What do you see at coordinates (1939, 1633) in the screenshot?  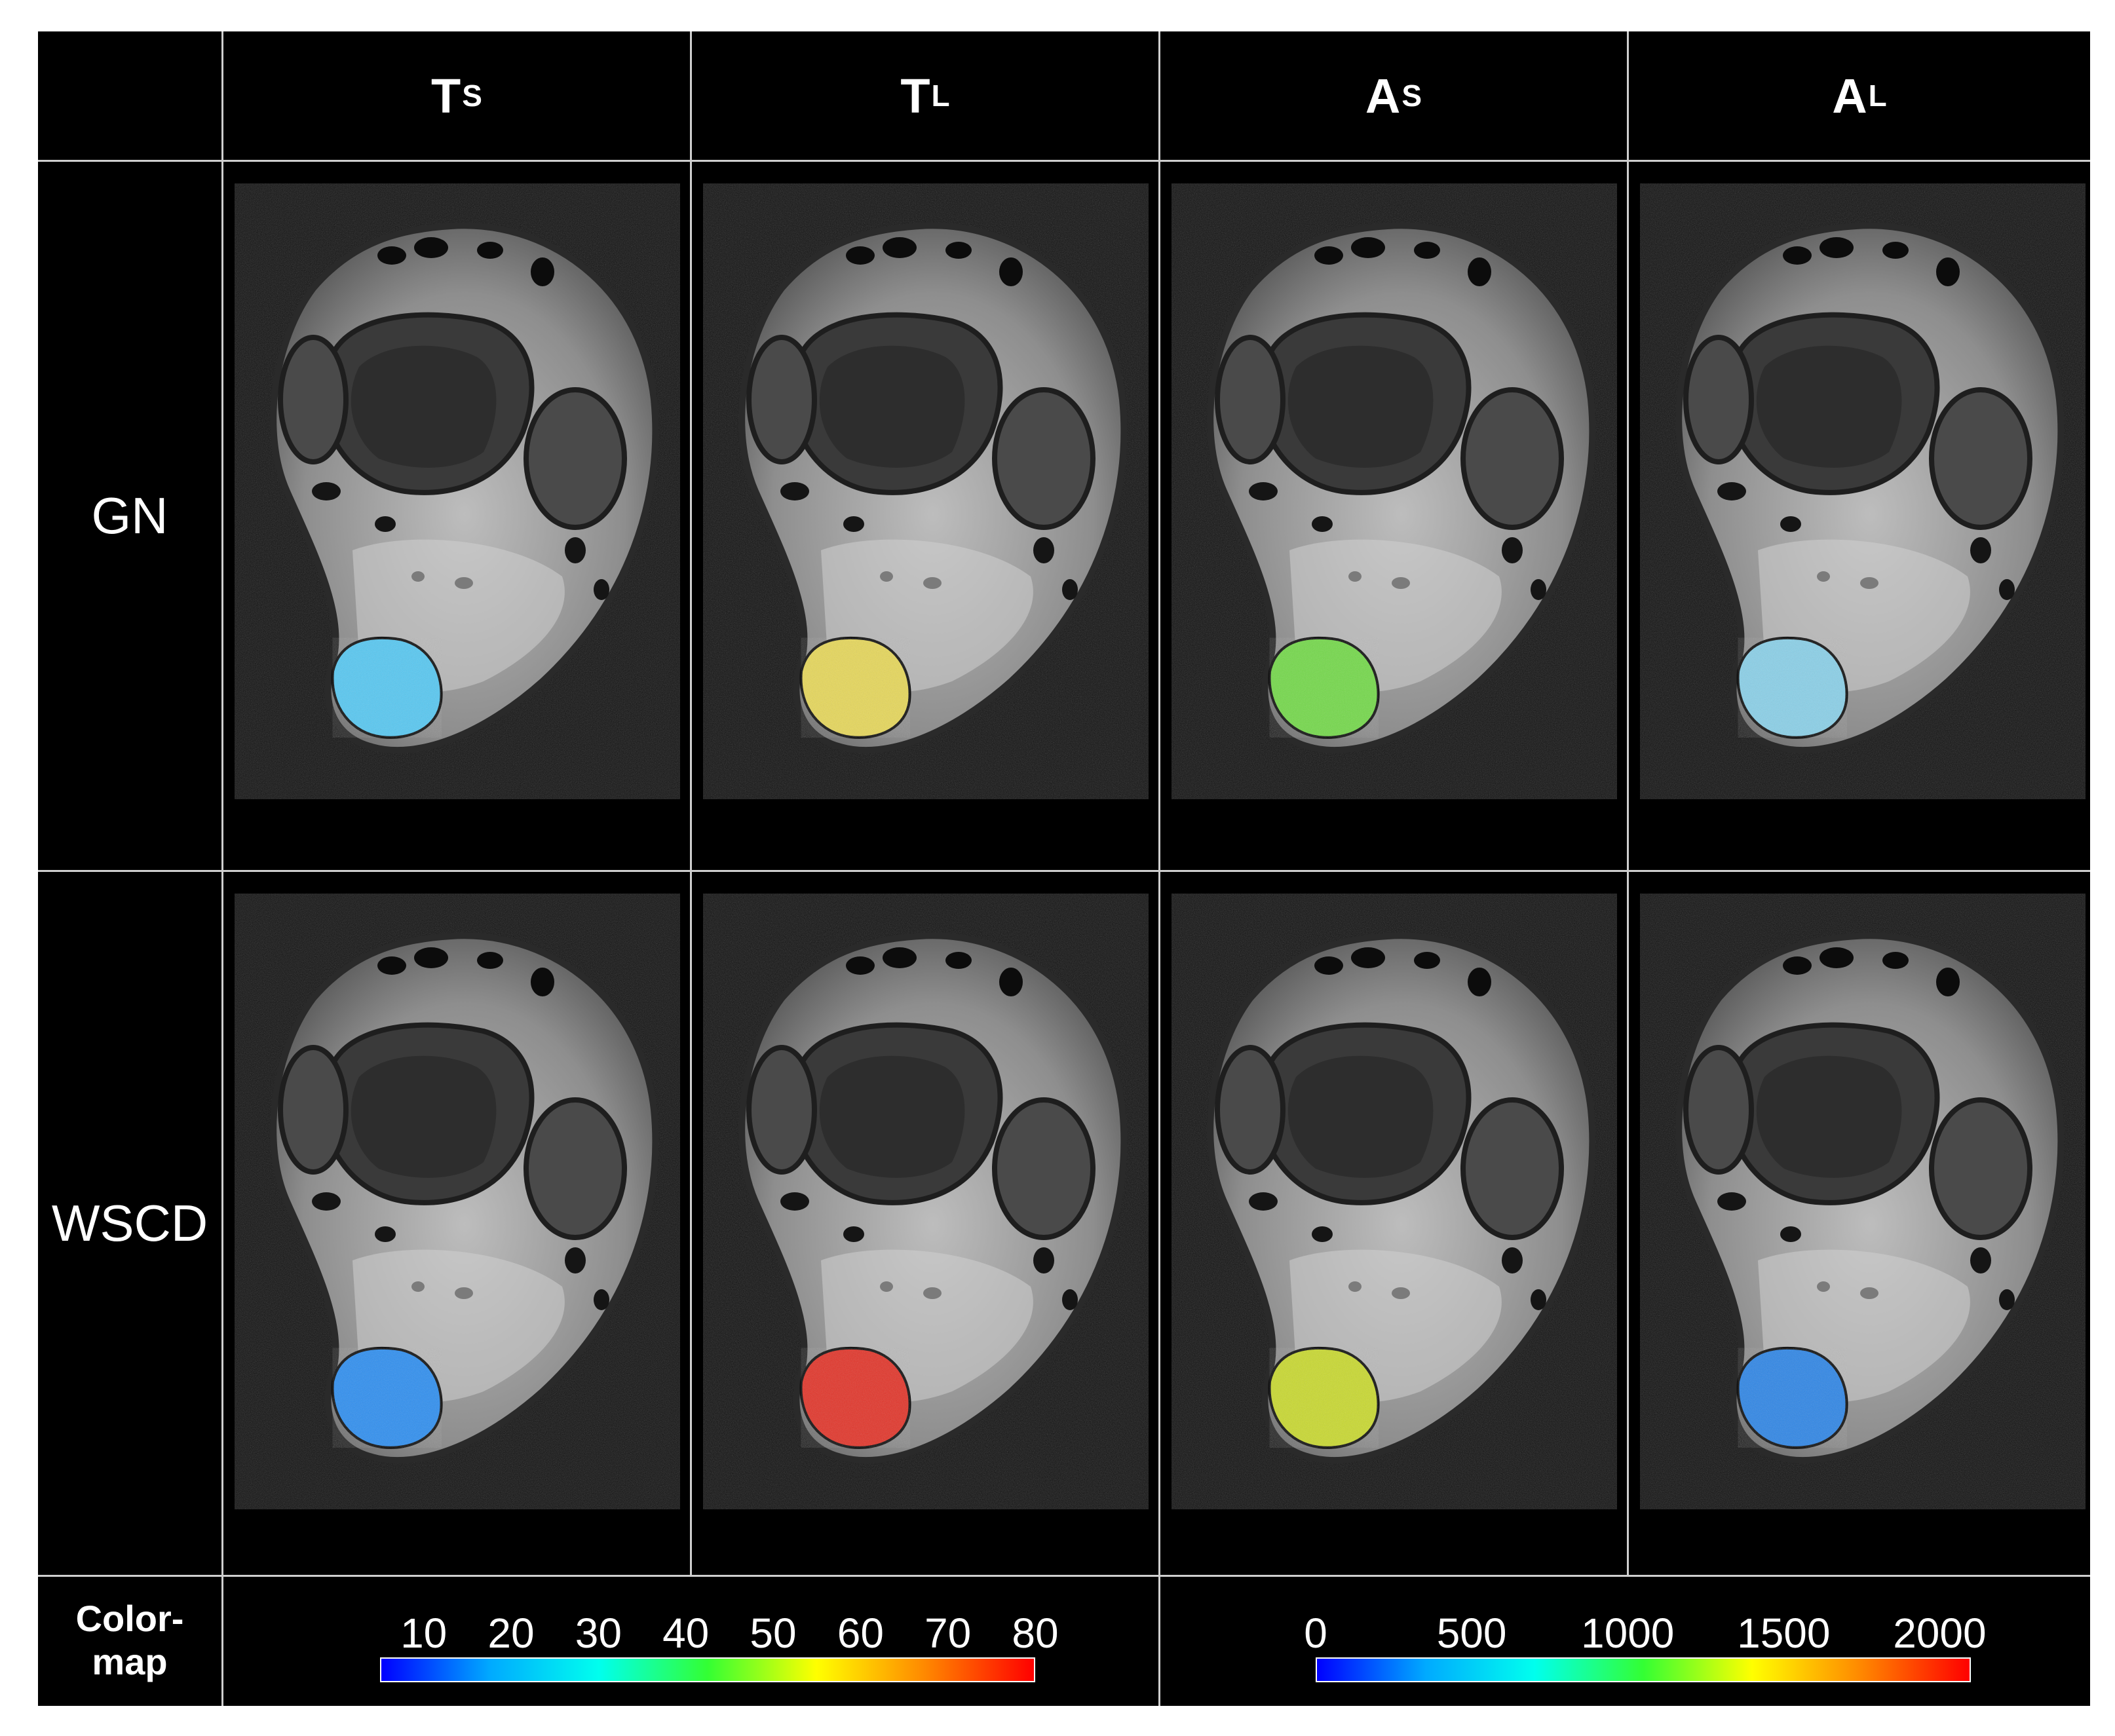 I see `colorbar-tick-label: 2000` at bounding box center [1939, 1633].